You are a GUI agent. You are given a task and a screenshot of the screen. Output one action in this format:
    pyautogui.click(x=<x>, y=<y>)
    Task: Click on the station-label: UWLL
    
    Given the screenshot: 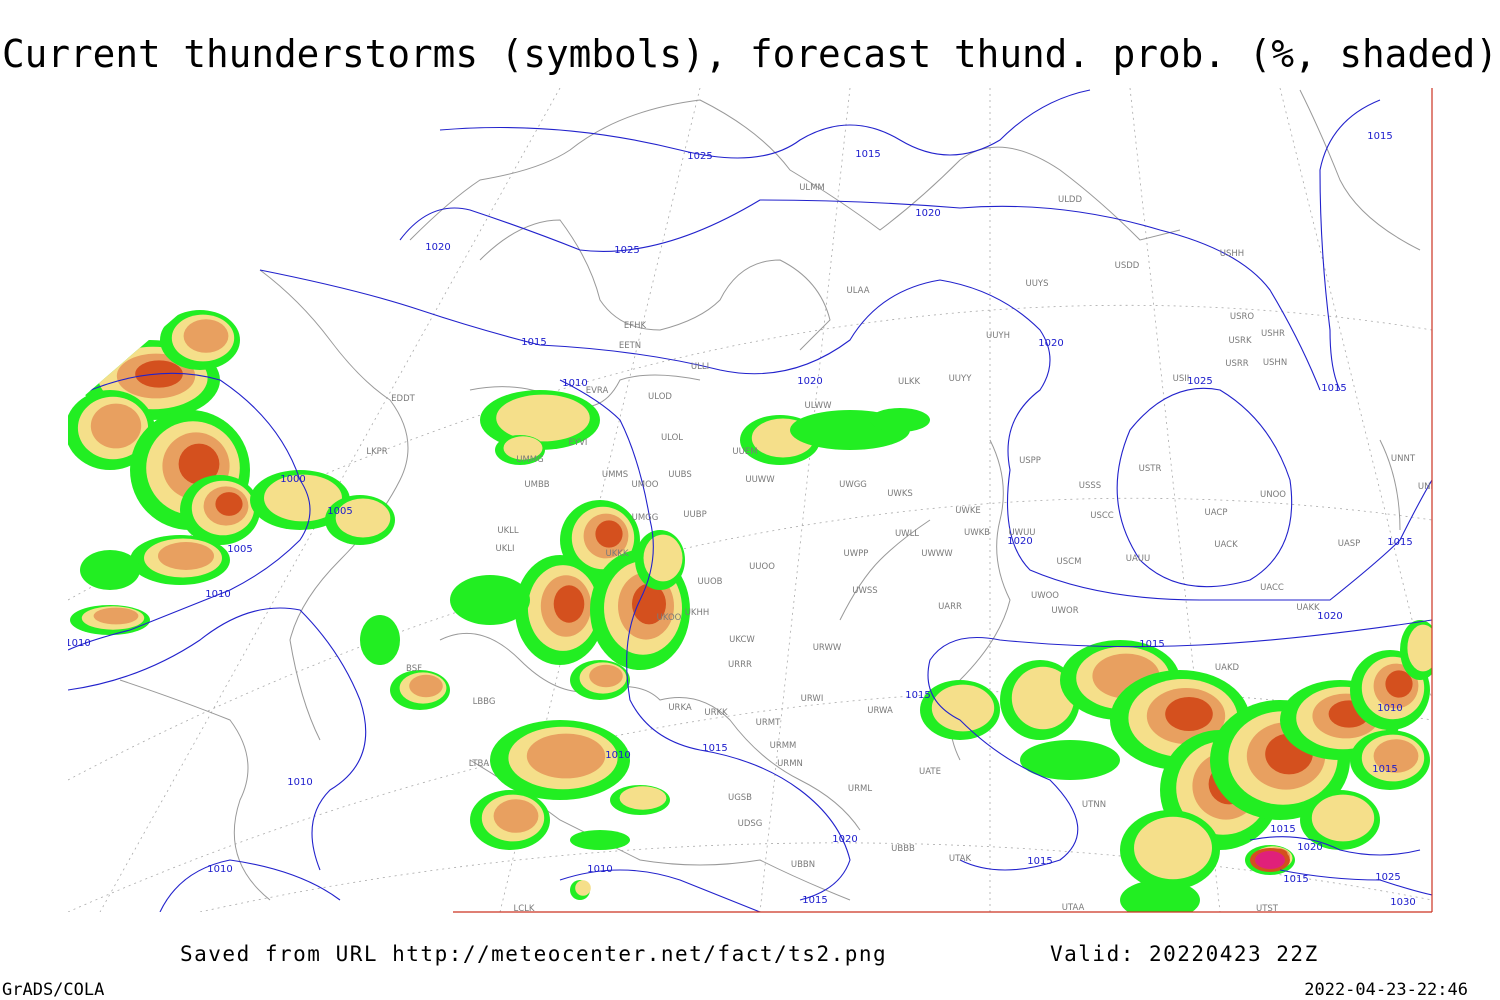 What is the action you would take?
    pyautogui.click(x=907, y=534)
    